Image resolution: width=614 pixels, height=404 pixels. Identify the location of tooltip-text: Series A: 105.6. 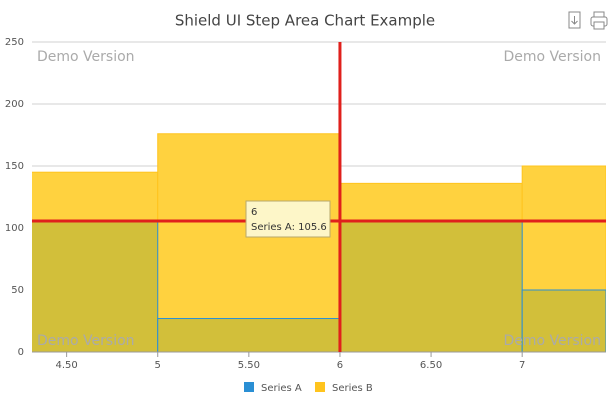
(289, 227).